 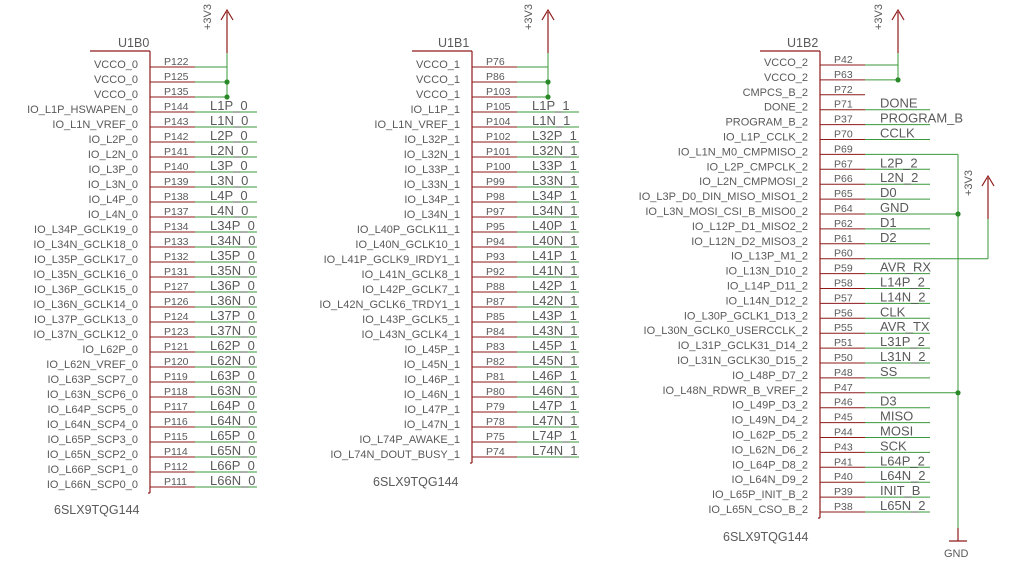 I want to click on pin-name: IO_L41N_GCLK8_1, so click(x=411, y=275).